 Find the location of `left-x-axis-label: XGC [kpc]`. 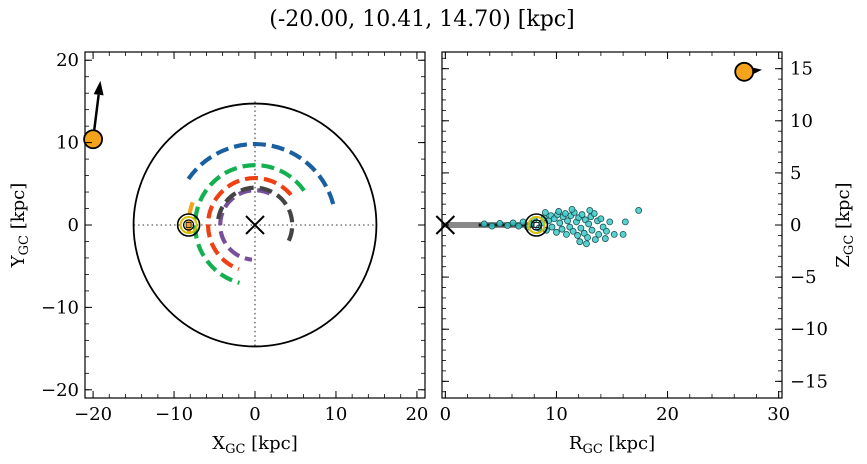

left-x-axis-label: XGC [kpc] is located at coordinates (254, 445).